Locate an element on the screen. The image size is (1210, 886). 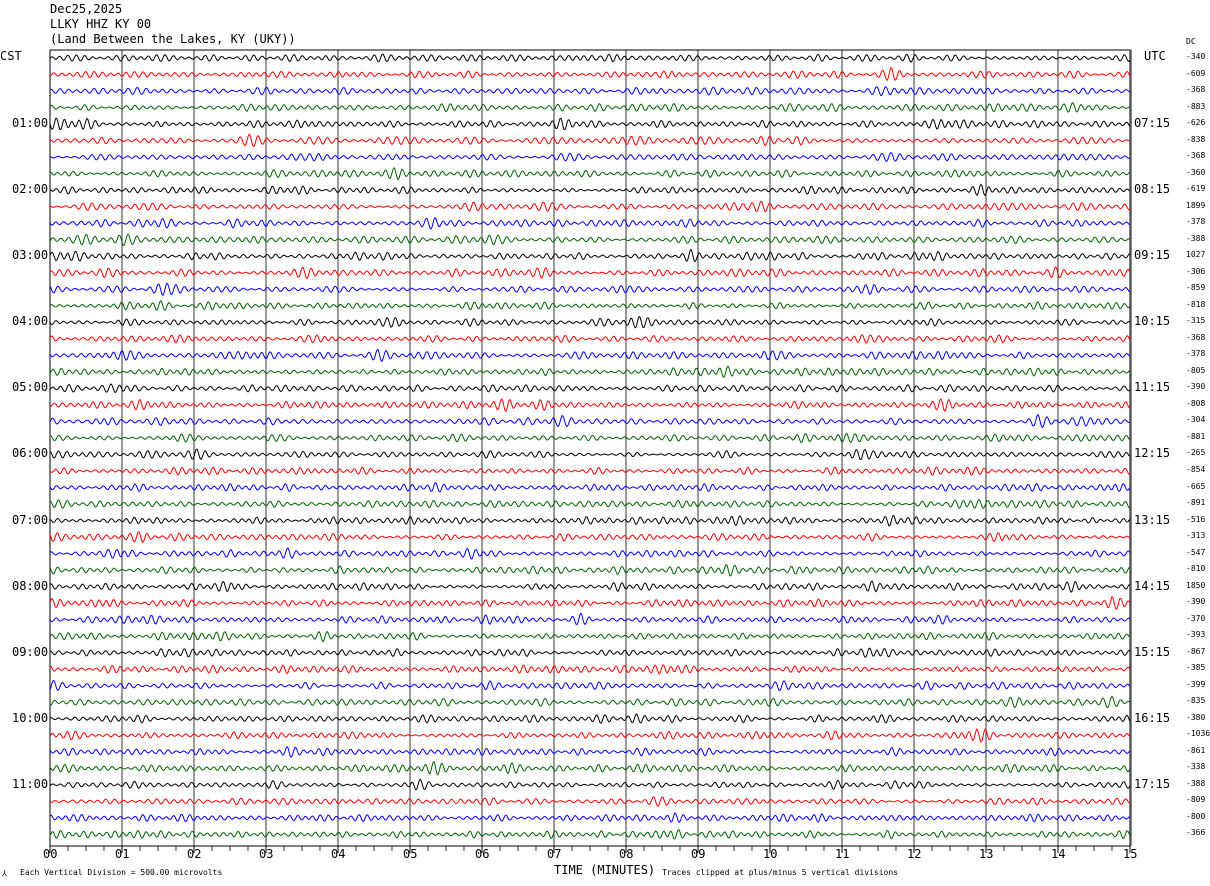
x-tick-label: 06 is located at coordinates (482, 854).